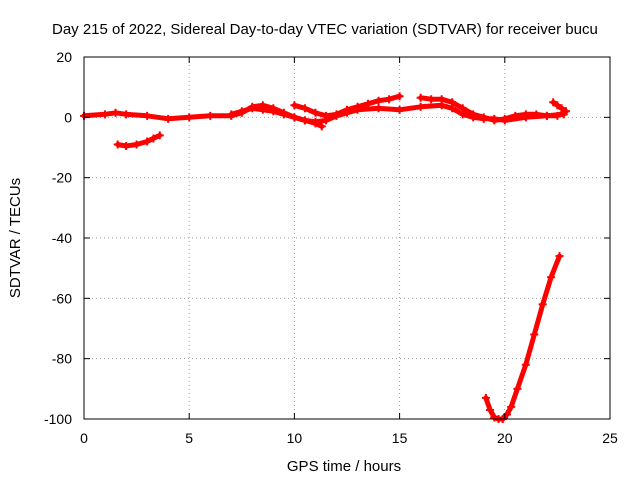 Image resolution: width=640 pixels, height=480 pixels. What do you see at coordinates (15, 238) in the screenshot?
I see `y-axis-label: SDTVAR / TECUs` at bounding box center [15, 238].